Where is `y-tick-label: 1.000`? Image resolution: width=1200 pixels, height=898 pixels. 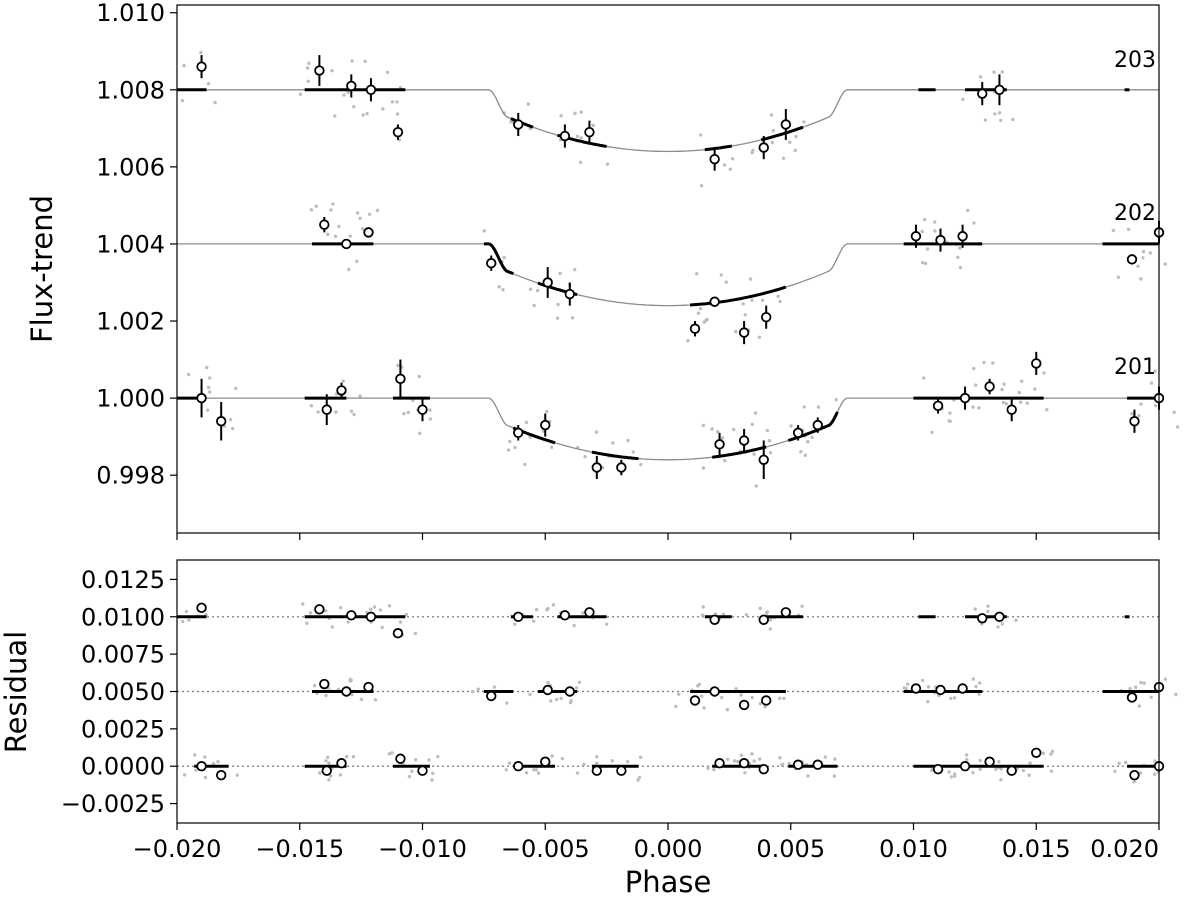
y-tick-label: 1.000 is located at coordinates (130, 399).